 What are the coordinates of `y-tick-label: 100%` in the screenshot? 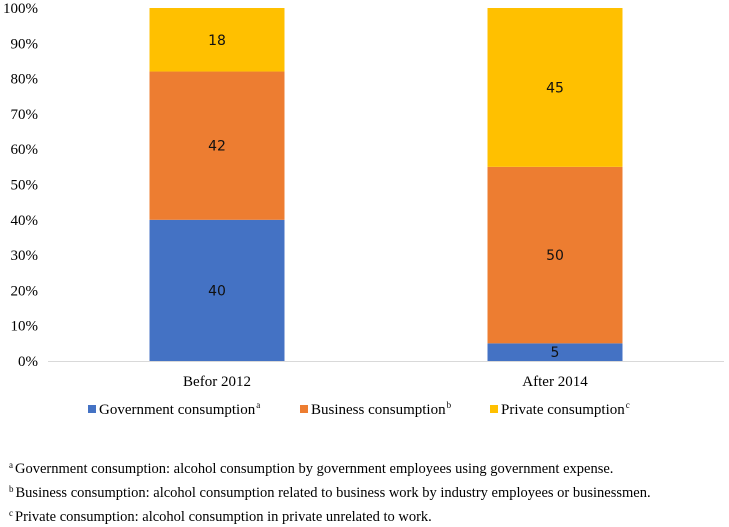 It's located at (20, 9).